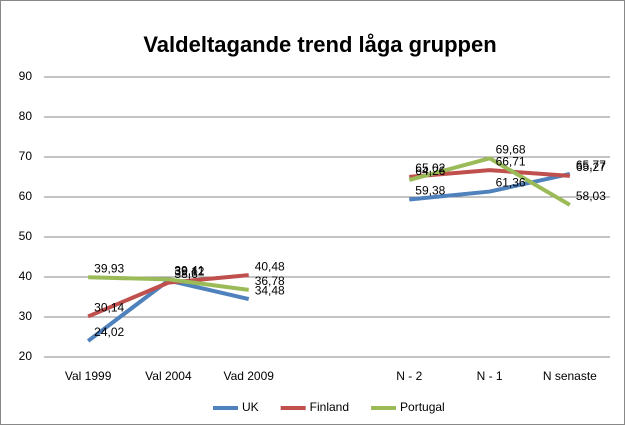 The image size is (625, 425). What do you see at coordinates (430, 171) in the screenshot?
I see `data-label: 64,26` at bounding box center [430, 171].